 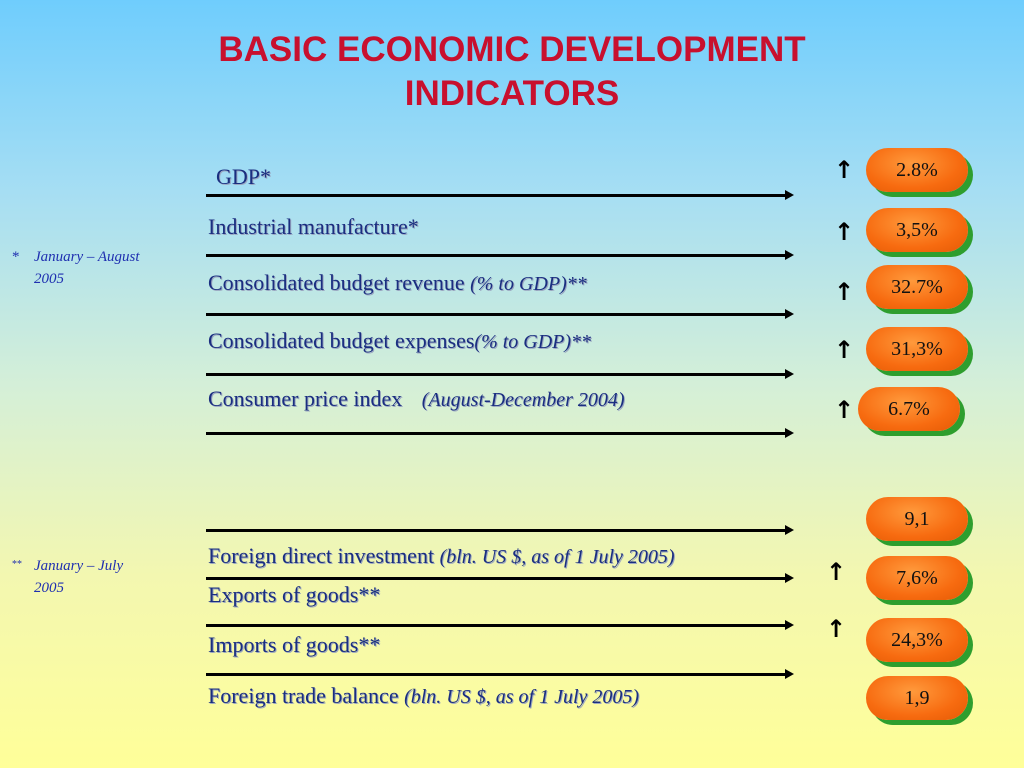 I want to click on value-badge-imports: 24,3%, so click(x=917, y=640).